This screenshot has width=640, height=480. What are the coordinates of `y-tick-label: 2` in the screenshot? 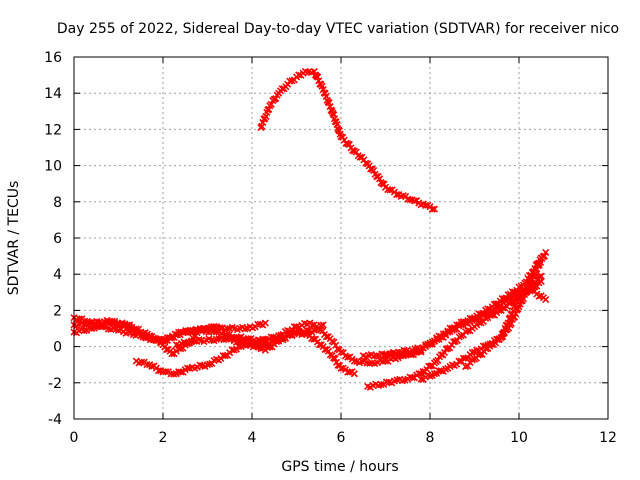 It's located at (57, 311).